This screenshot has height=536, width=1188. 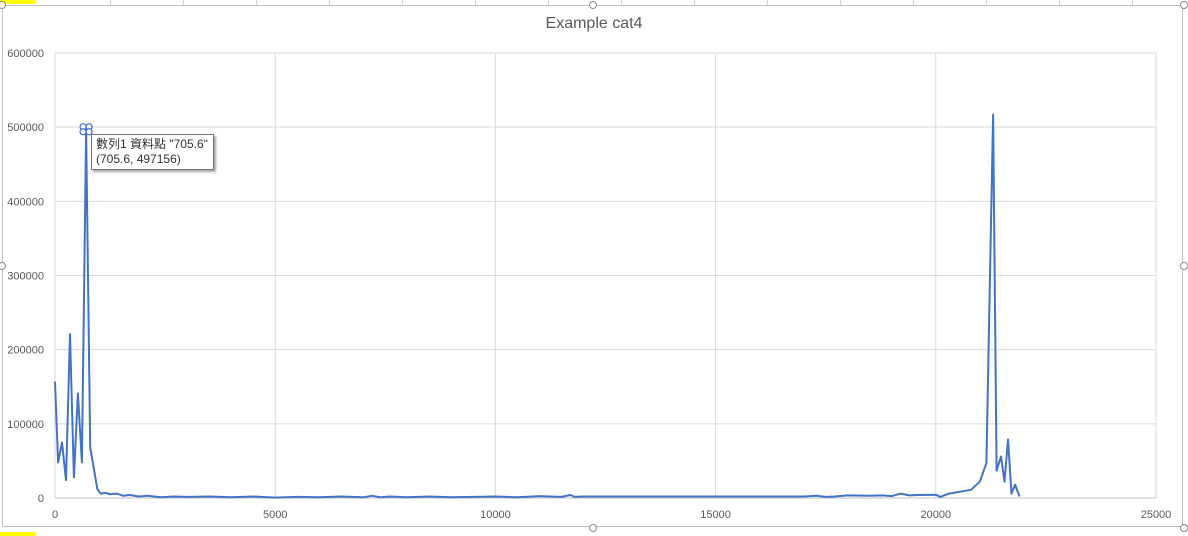 What do you see at coordinates (25, 425) in the screenshot?
I see `y-tick-label: 100000` at bounding box center [25, 425].